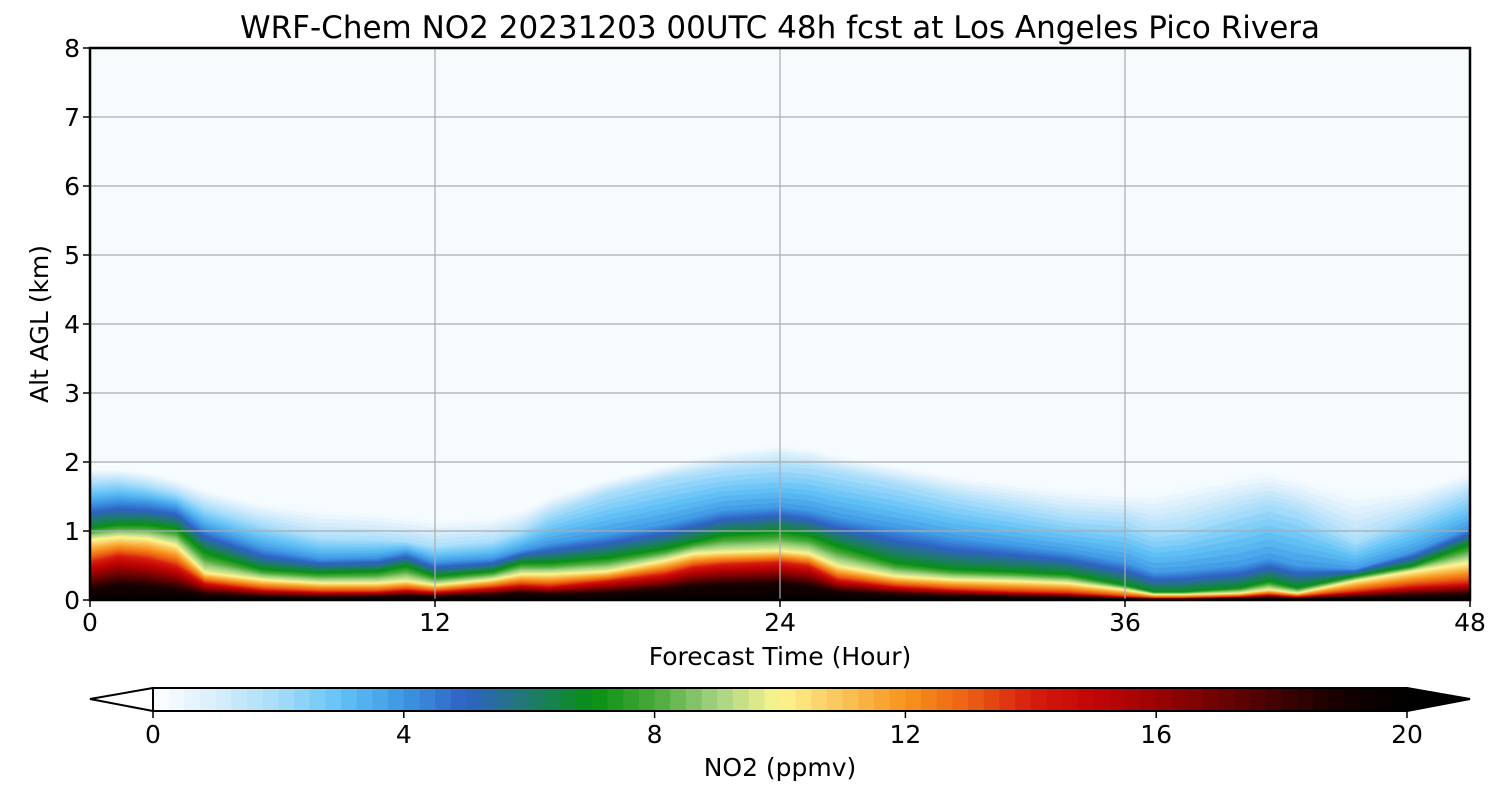  I want to click on y-tick-label: 6, so click(72, 186).